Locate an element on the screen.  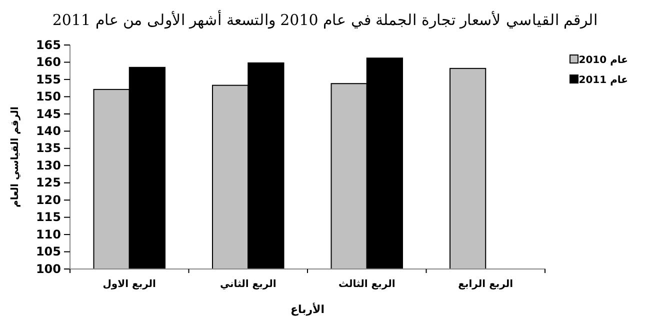
legend-label: عام 2011 is located at coordinates (603, 80).